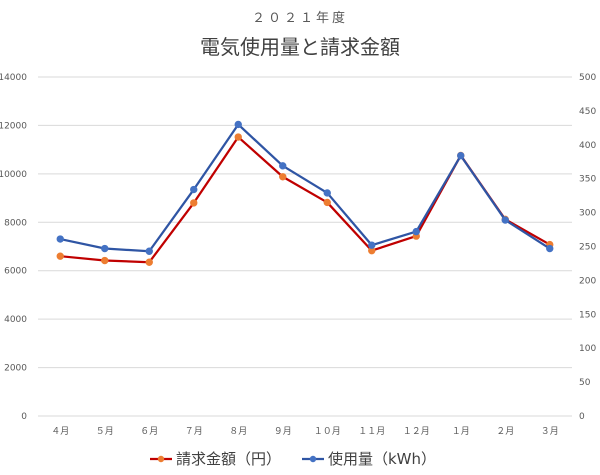  What do you see at coordinates (105, 431) in the screenshot?
I see `x-tick-label: ５月` at bounding box center [105, 431].